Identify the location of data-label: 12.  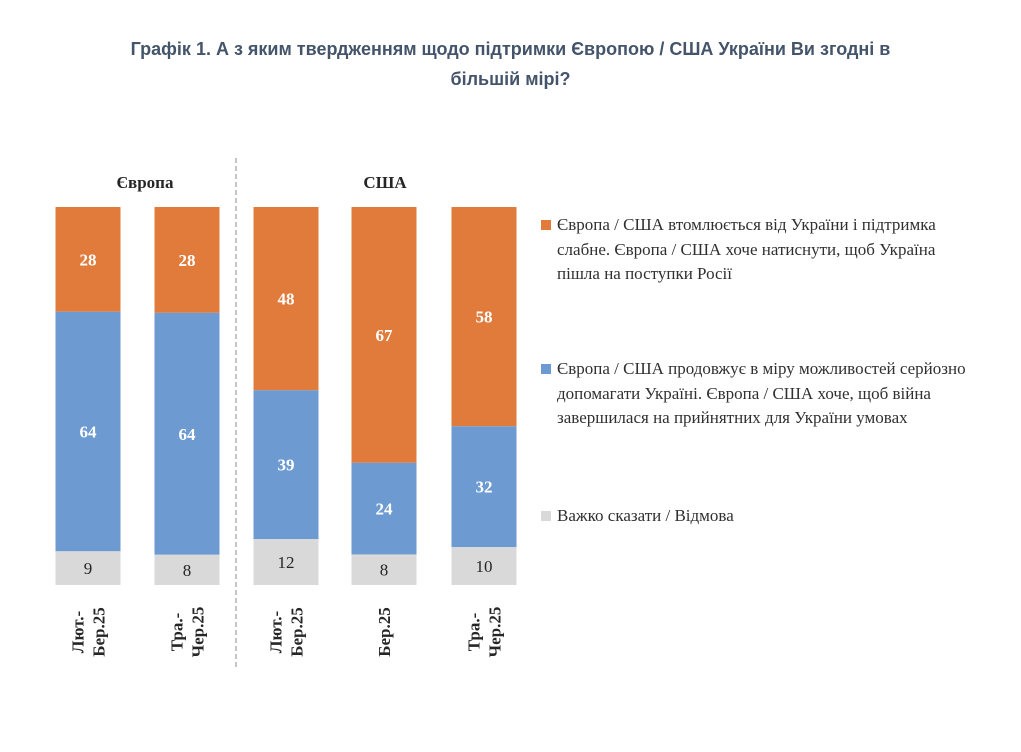
(286, 562).